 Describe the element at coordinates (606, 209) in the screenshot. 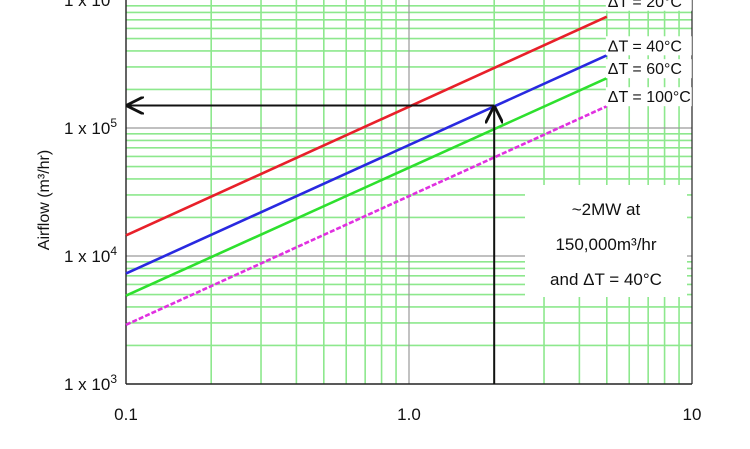

I see `annotation-line: ~2MW at` at that location.